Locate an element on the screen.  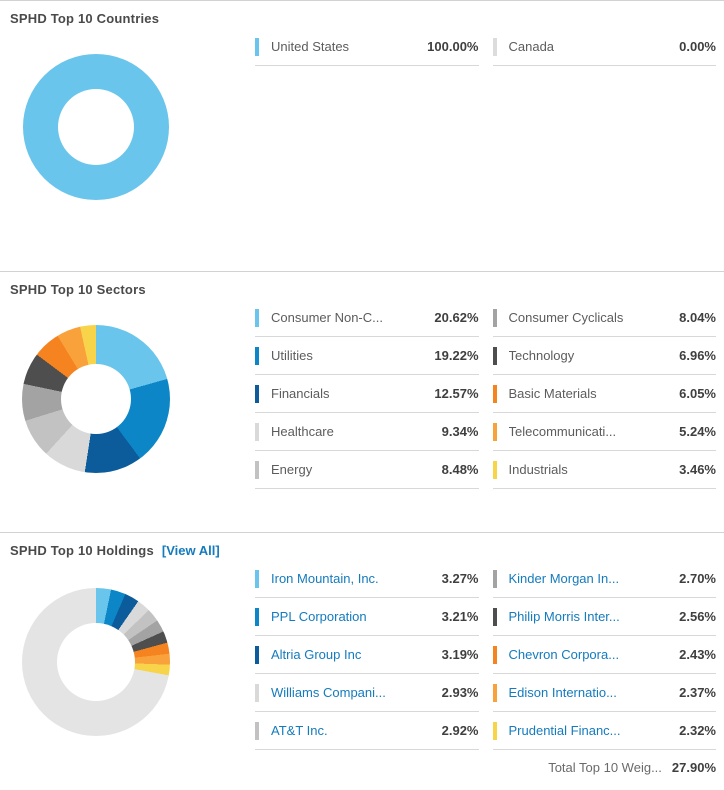
holding-link: Iron Mountain, Inc. is located at coordinates (325, 578).